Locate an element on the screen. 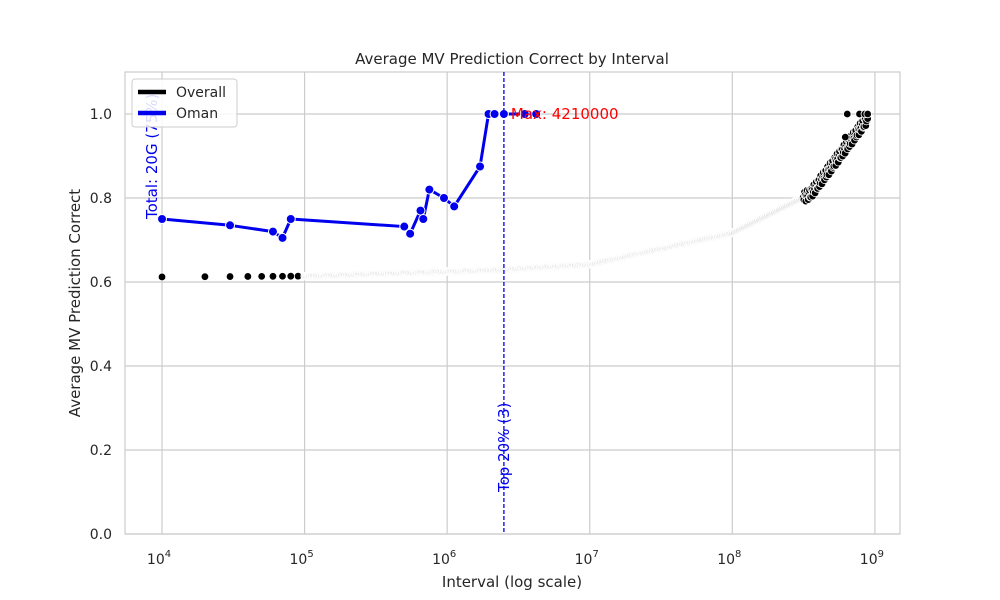 Image resolution: width=1000 pixels, height=600 pixels. x-tick-exponent: 9 is located at coordinates (881, 554).